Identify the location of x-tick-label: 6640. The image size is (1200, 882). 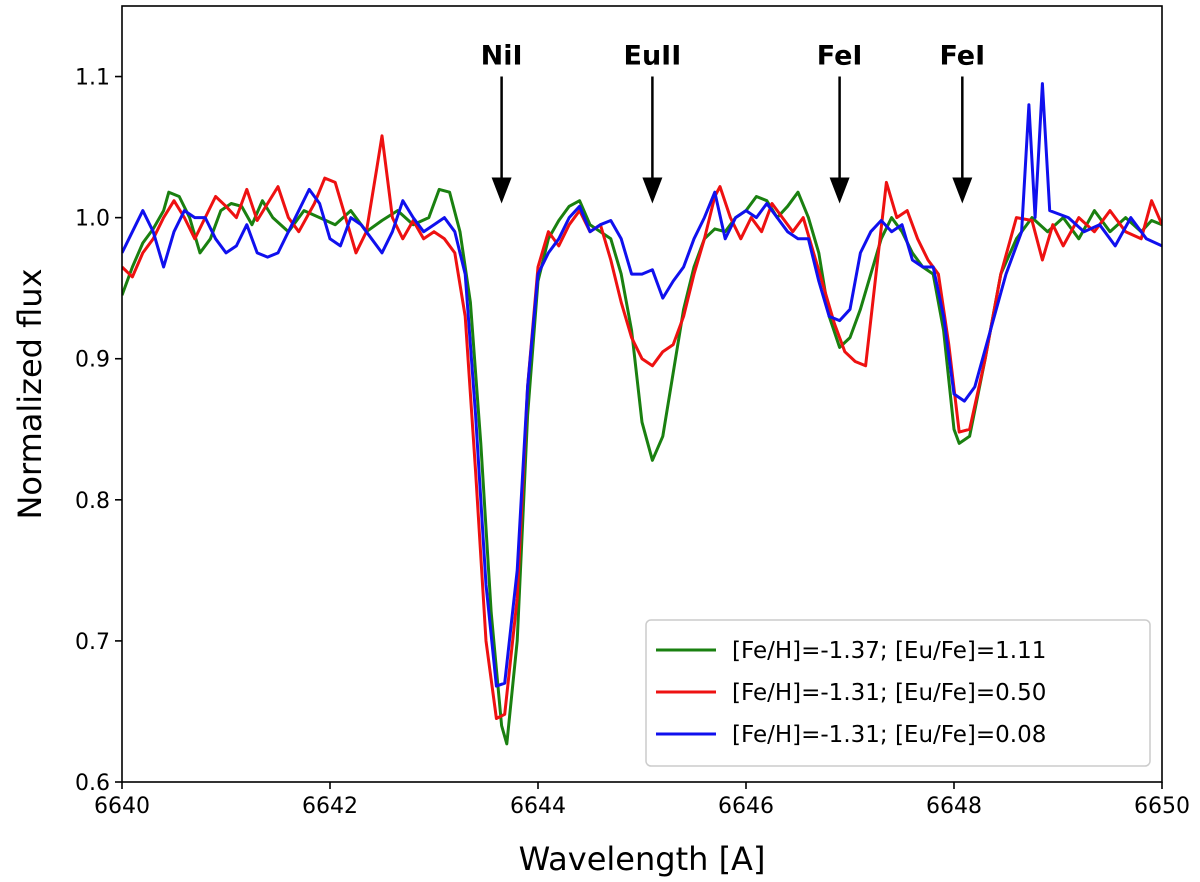
(122, 806).